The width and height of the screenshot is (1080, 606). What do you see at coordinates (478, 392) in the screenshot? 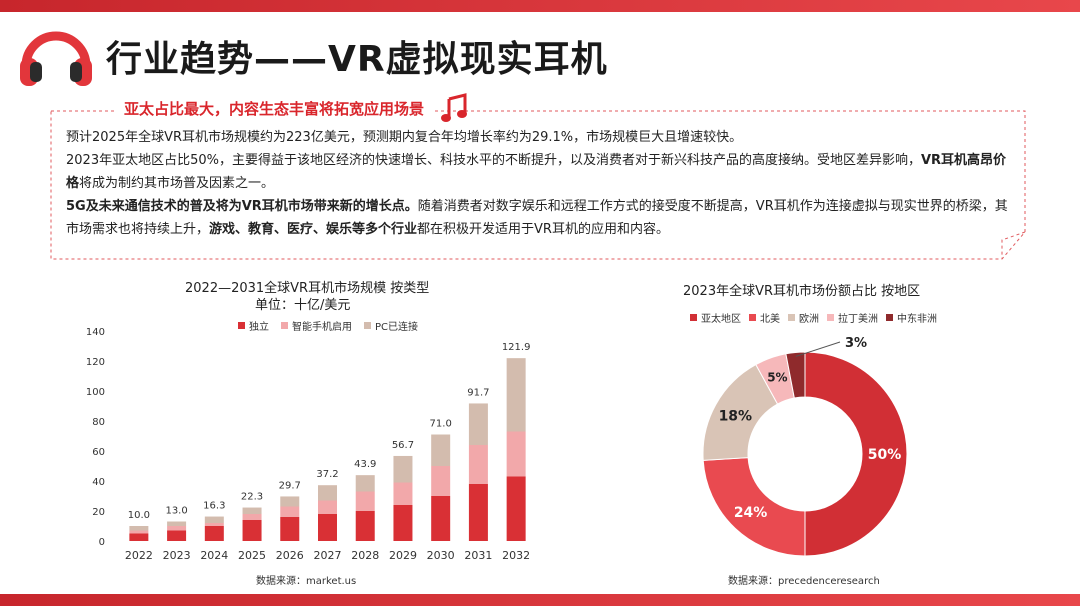
I see `bar-total-label: 91.7` at bounding box center [478, 392].